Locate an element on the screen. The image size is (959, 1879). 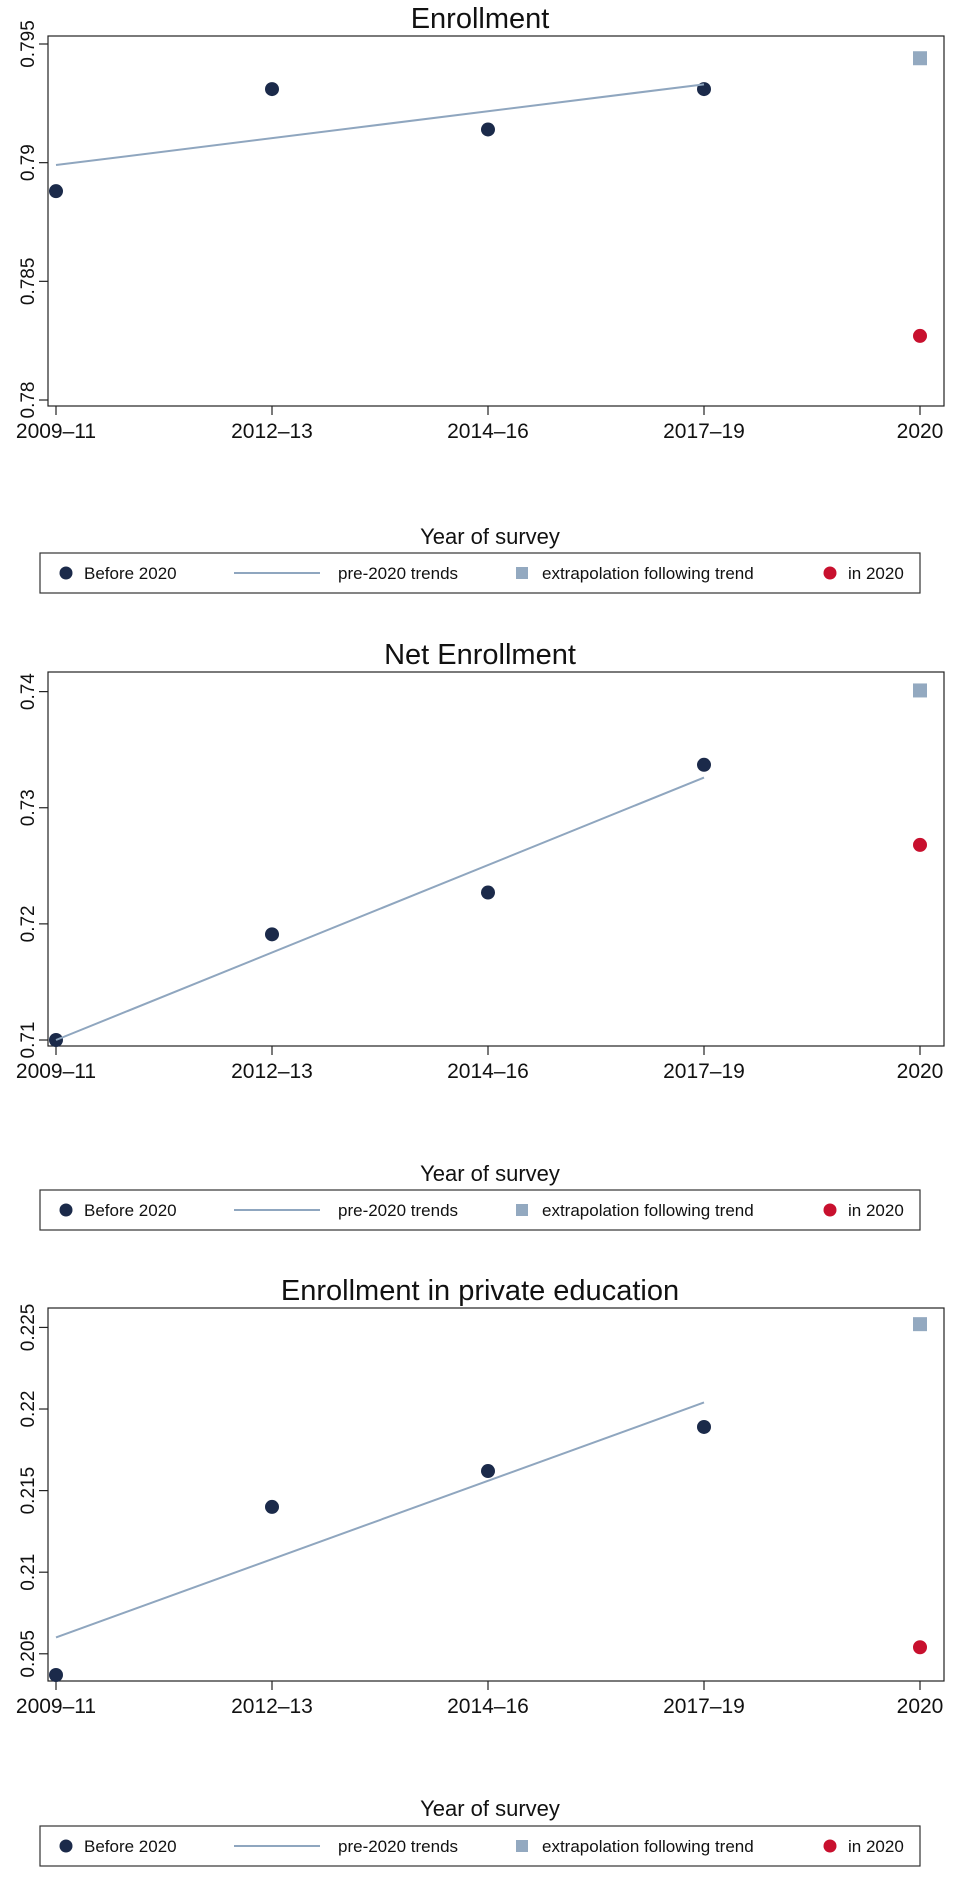
chart-title: Enrollment is located at coordinates (480, 19).